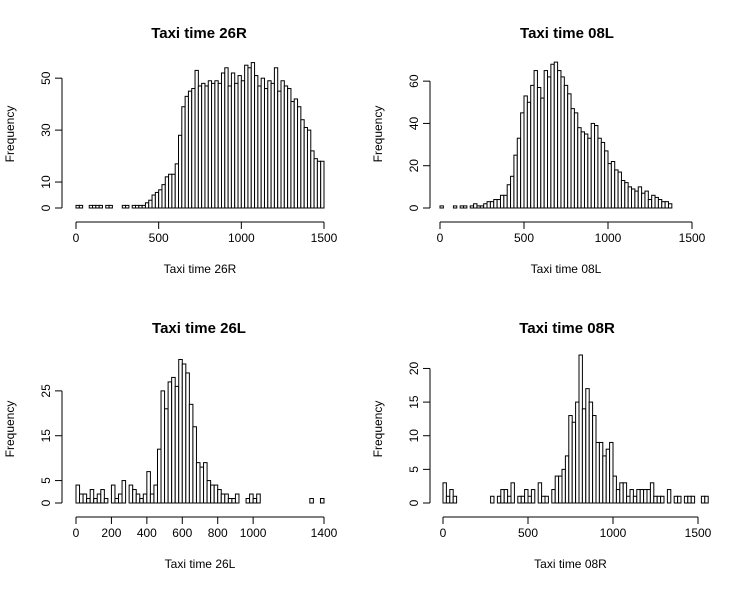 The height and width of the screenshot is (590, 735). Describe the element at coordinates (46, 130) in the screenshot. I see `y-tick-label: 30` at that location.